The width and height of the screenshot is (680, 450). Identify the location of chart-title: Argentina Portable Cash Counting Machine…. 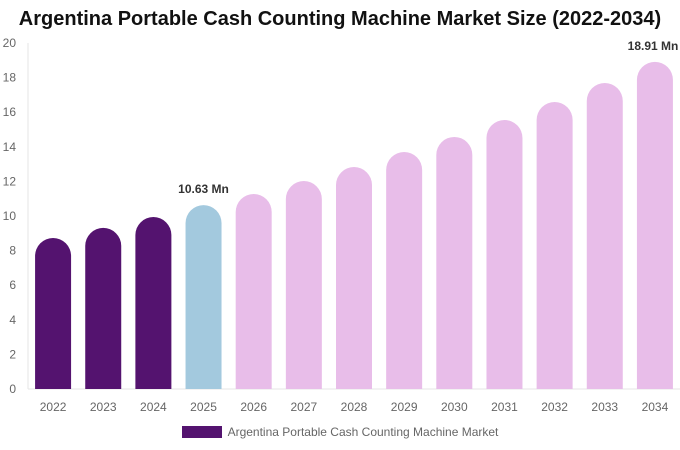
(340, 19).